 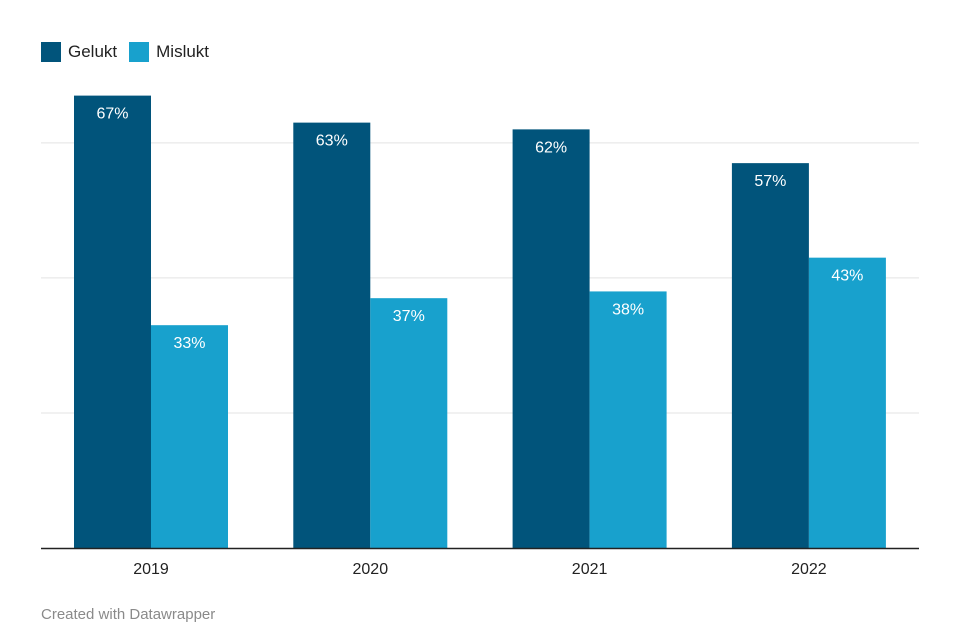 What do you see at coordinates (551, 147) in the screenshot?
I see `data-label: 62%` at bounding box center [551, 147].